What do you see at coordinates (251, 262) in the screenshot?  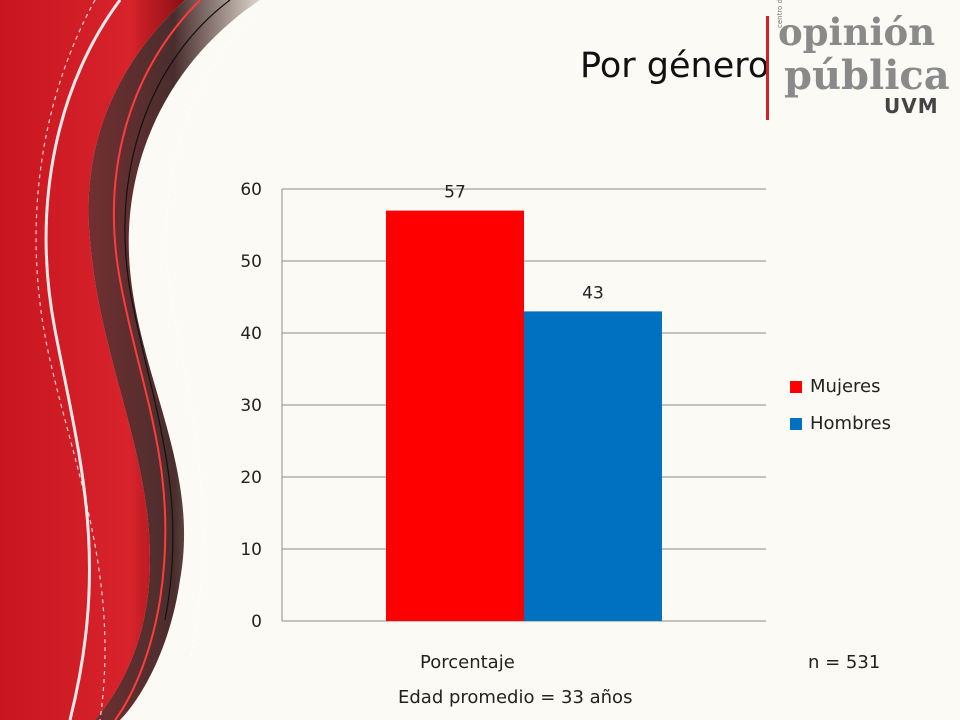 I see `y-tick-label-50: 50` at bounding box center [251, 262].